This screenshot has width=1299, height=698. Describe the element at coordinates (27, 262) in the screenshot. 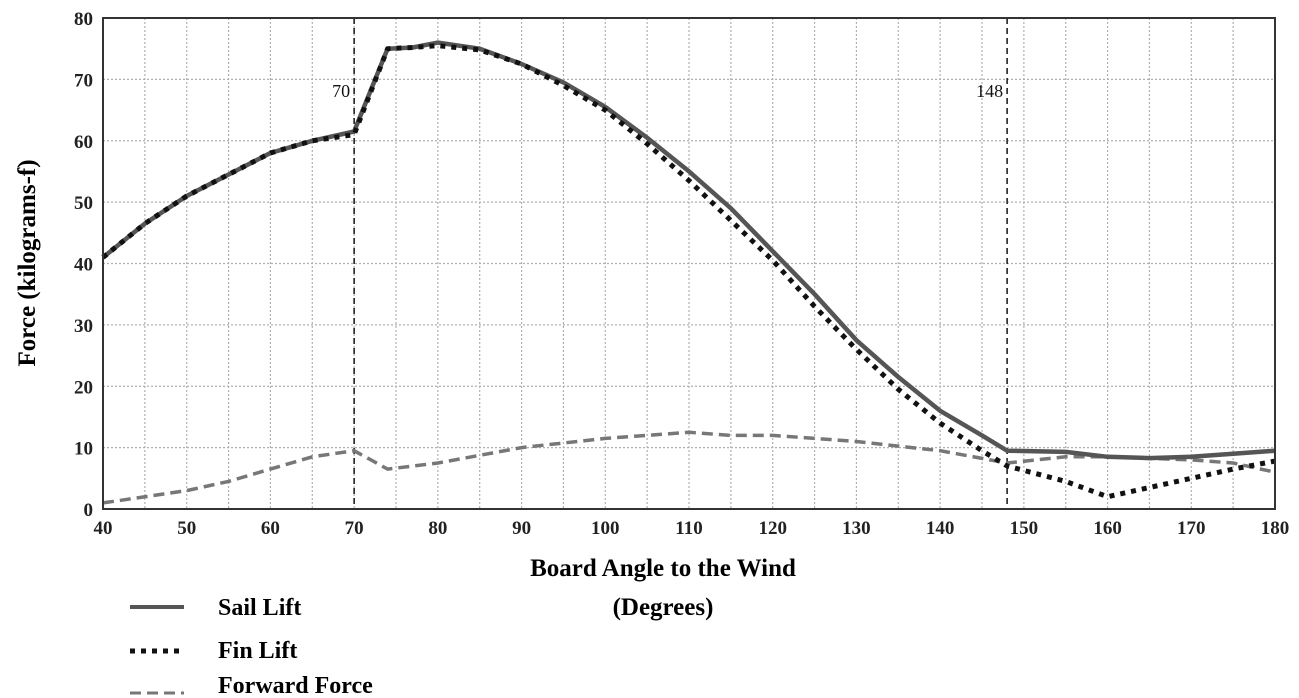

I see `y-axis-title: Force (kilograms-f)` at that location.